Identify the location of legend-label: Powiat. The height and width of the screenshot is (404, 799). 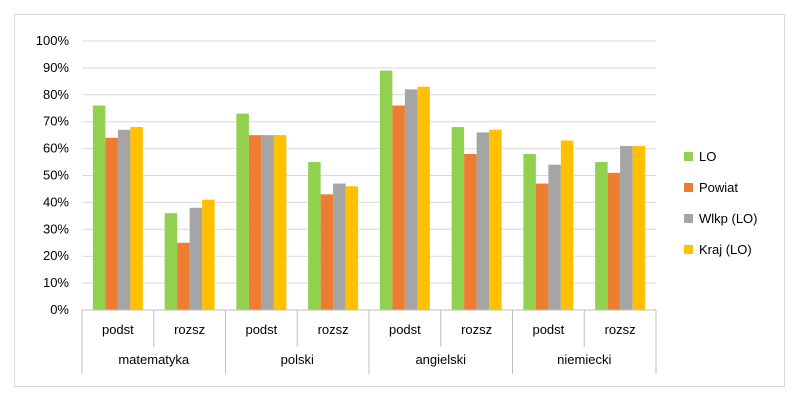
(718, 187).